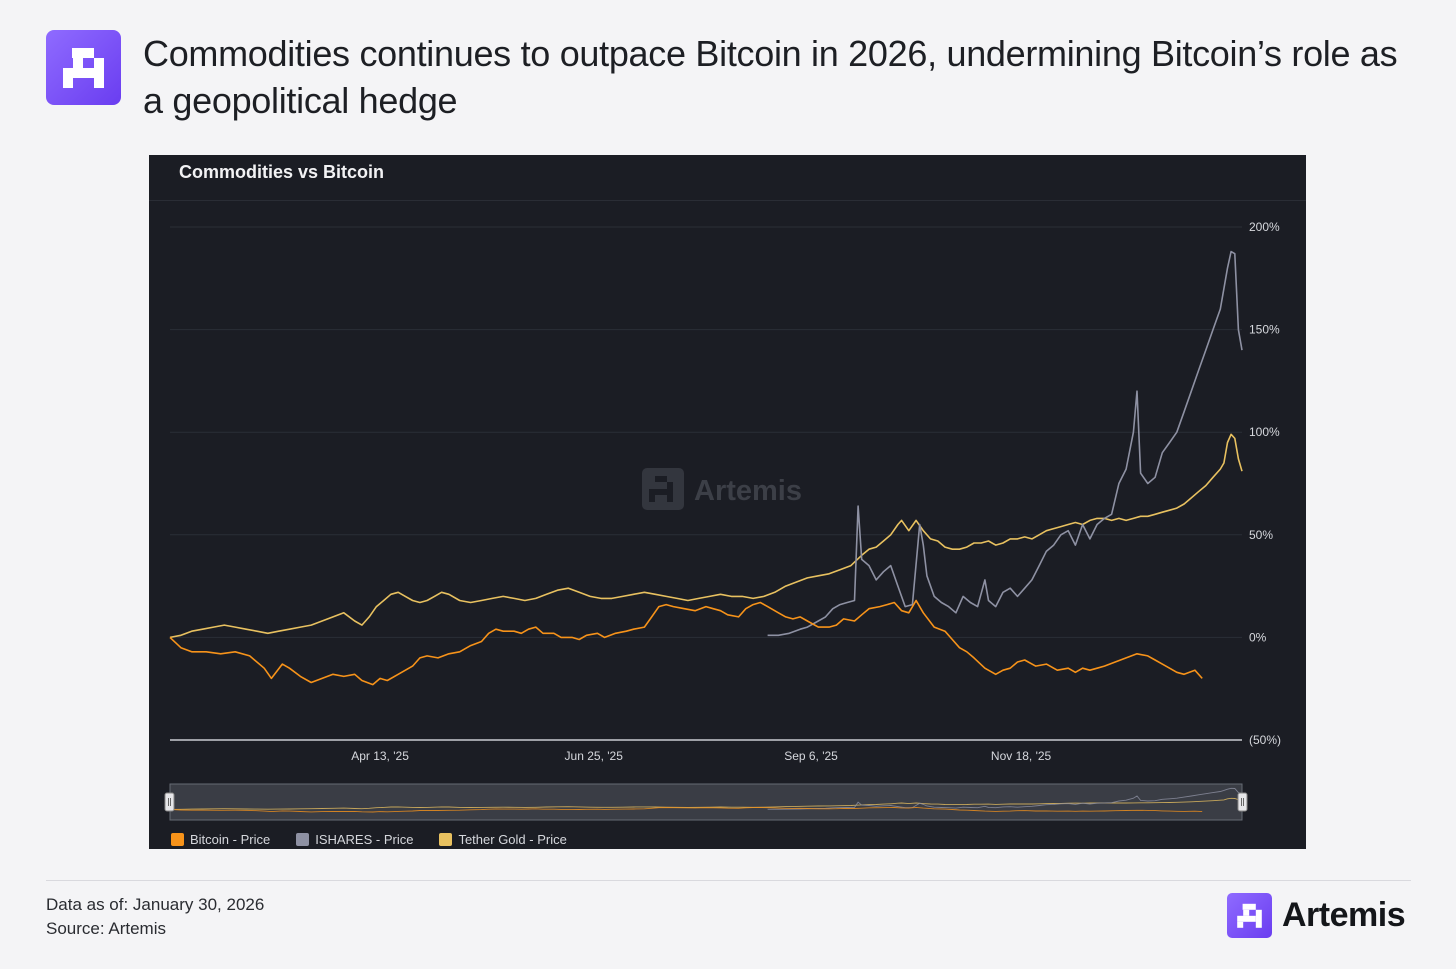 The width and height of the screenshot is (1456, 969). I want to click on source-note: Source: Artemis, so click(106, 928).